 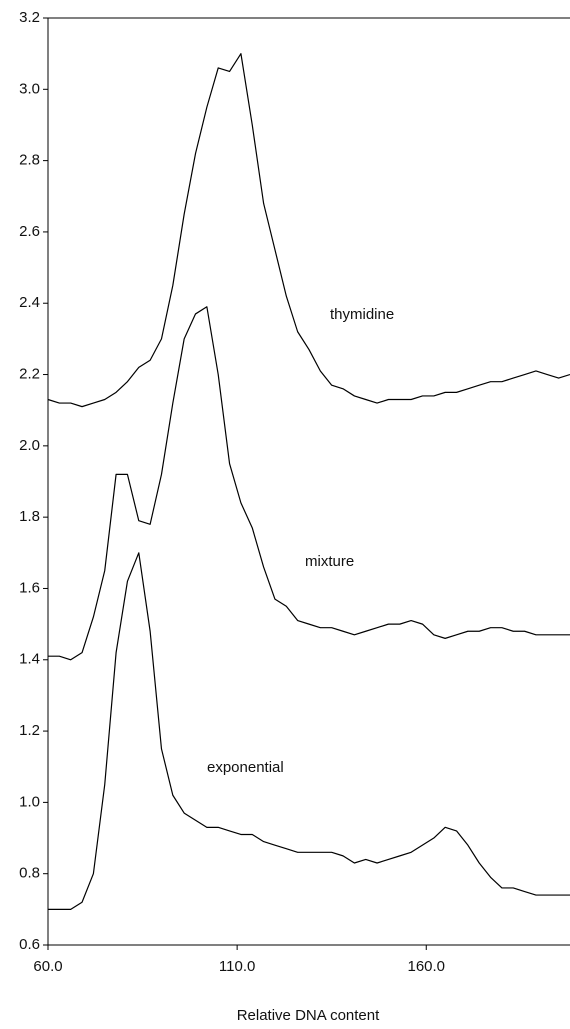 What do you see at coordinates (29, 516) in the screenshot?
I see `y-tick-label: 1.8` at bounding box center [29, 516].